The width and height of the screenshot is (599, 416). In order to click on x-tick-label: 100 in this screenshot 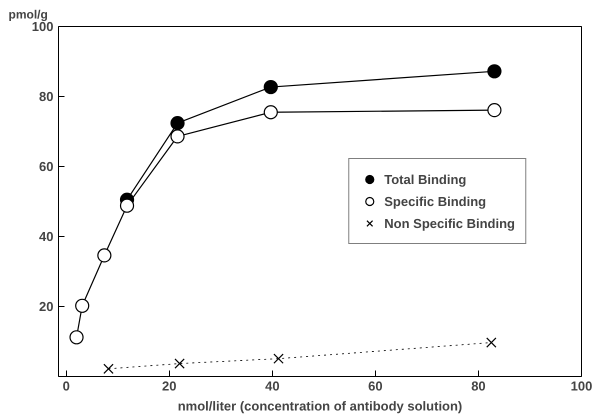, I will do `click(581, 386)`.